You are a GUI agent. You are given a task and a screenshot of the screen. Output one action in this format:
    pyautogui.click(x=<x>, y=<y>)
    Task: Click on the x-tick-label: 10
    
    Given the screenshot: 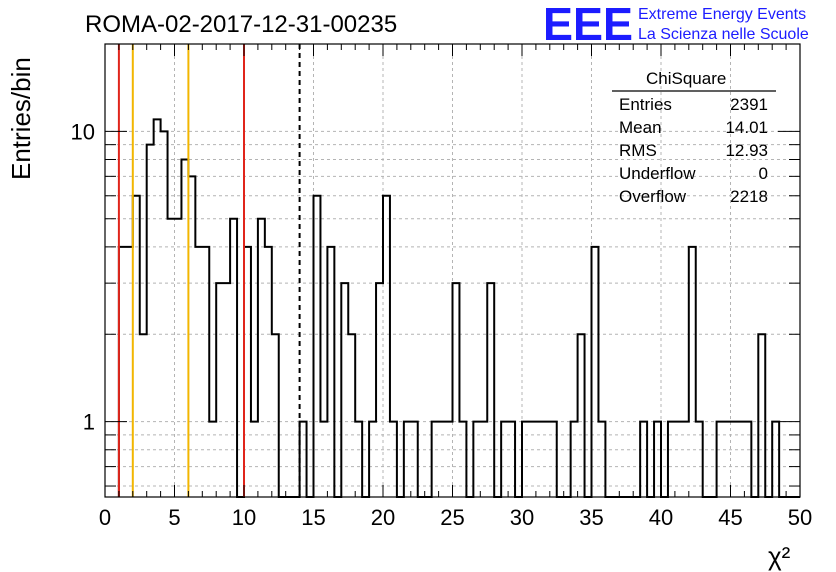 What is the action you would take?
    pyautogui.click(x=244, y=517)
    